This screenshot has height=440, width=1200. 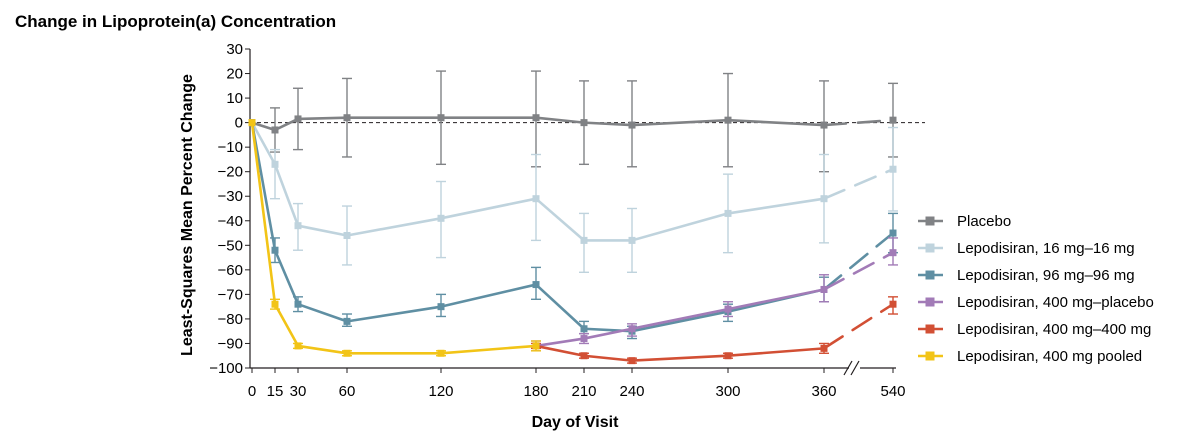 I want to click on y-tick-label: −100, so click(x=226, y=368).